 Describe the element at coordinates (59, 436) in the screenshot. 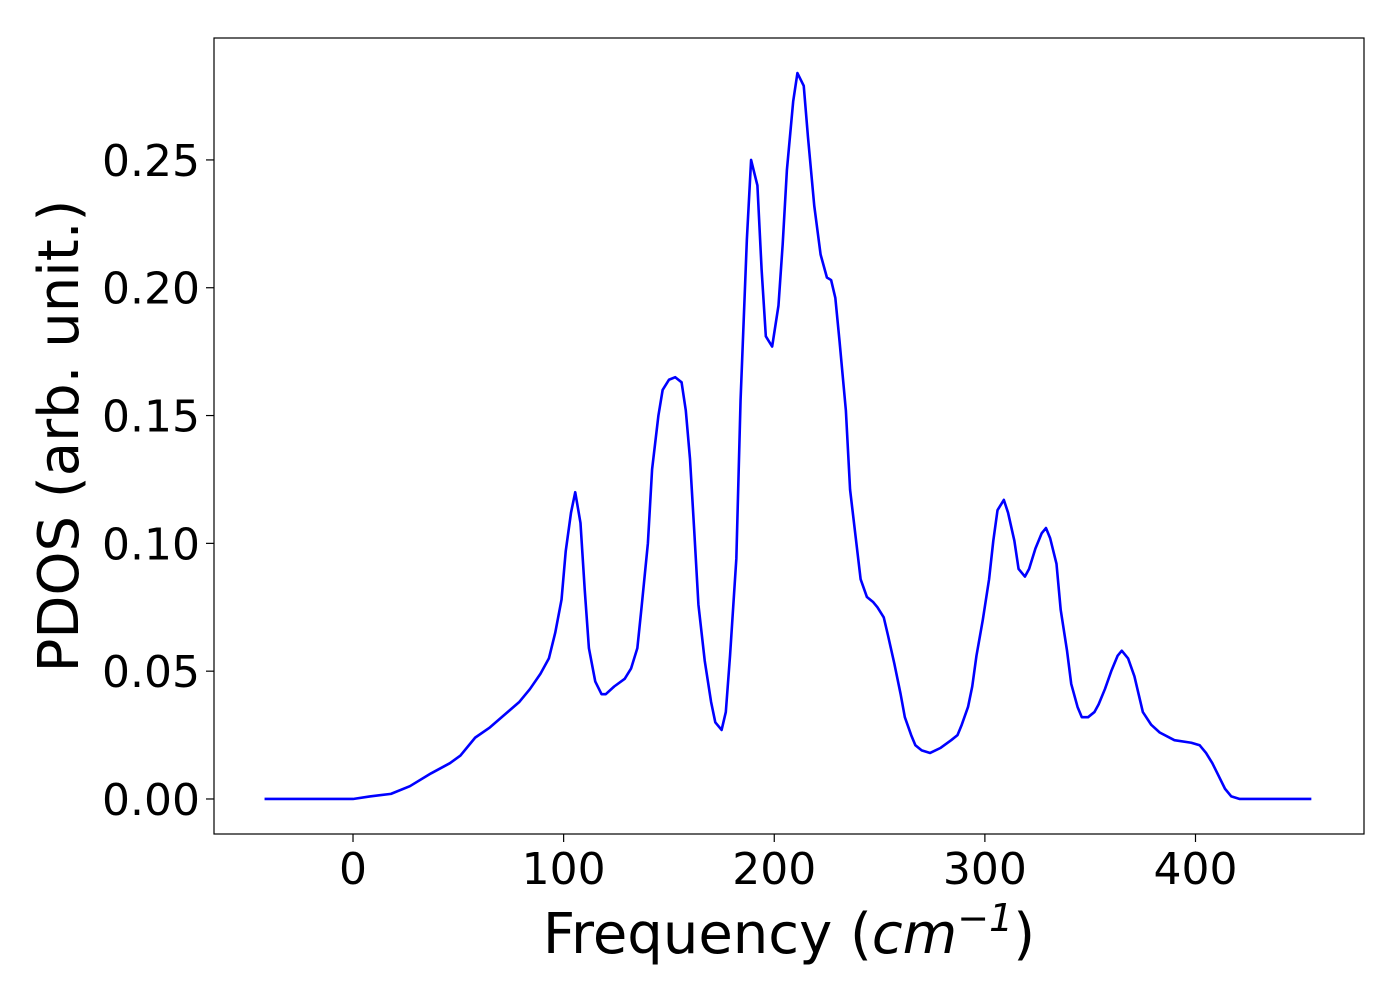

I see `y-axis-label: PDOS (arb. unit.)` at that location.